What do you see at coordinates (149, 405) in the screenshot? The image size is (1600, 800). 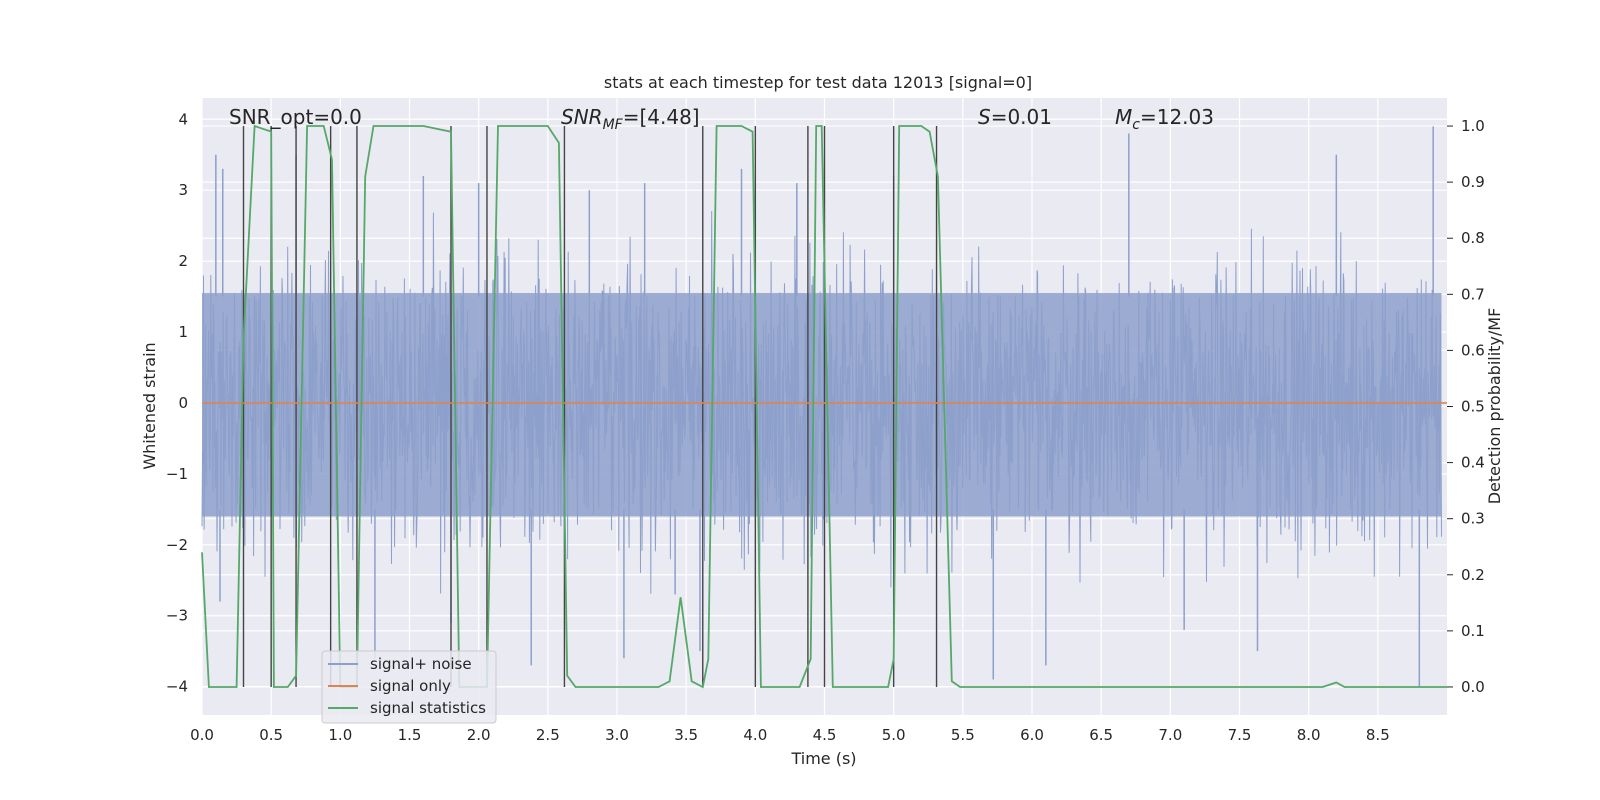 I see `y-axis-label: Whitened strain` at bounding box center [149, 405].